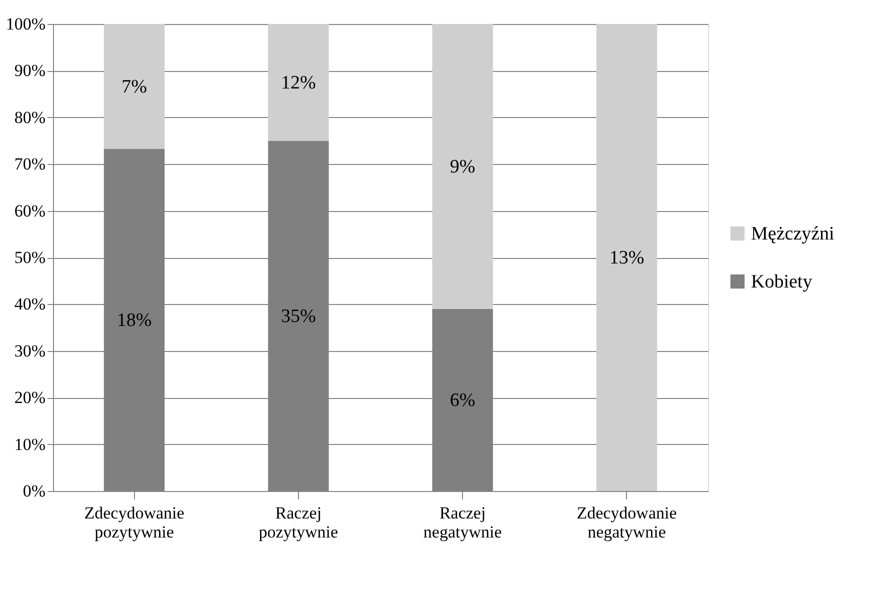  What do you see at coordinates (462, 523) in the screenshot?
I see `x-tick-label: Raczej negatywnie` at bounding box center [462, 523].